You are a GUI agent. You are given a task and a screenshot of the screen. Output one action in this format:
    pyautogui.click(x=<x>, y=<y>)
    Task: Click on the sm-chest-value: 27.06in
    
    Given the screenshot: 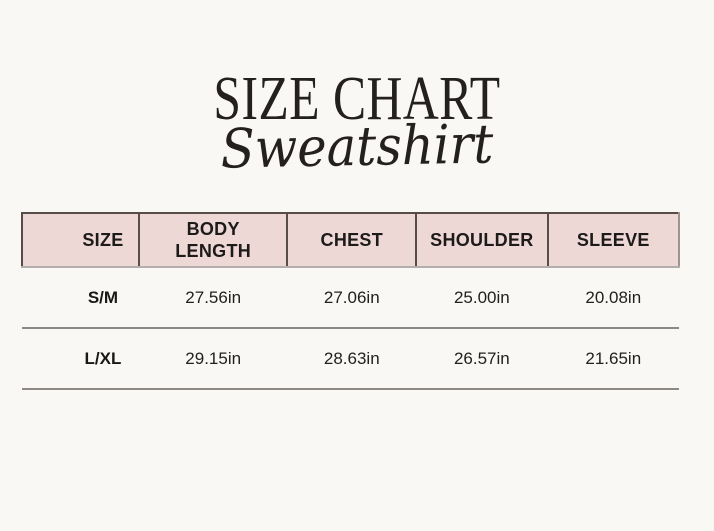 What is the action you would take?
    pyautogui.click(x=352, y=298)
    